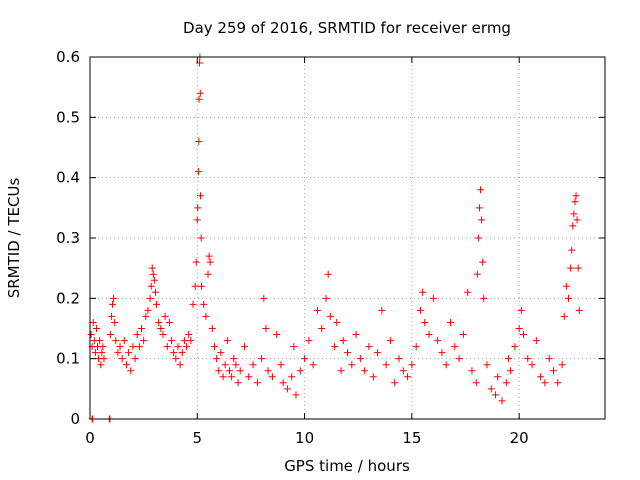 The width and height of the screenshot is (640, 480). Describe the element at coordinates (14, 238) in the screenshot. I see `y-axis-label: SRMTID / TECUs` at that location.